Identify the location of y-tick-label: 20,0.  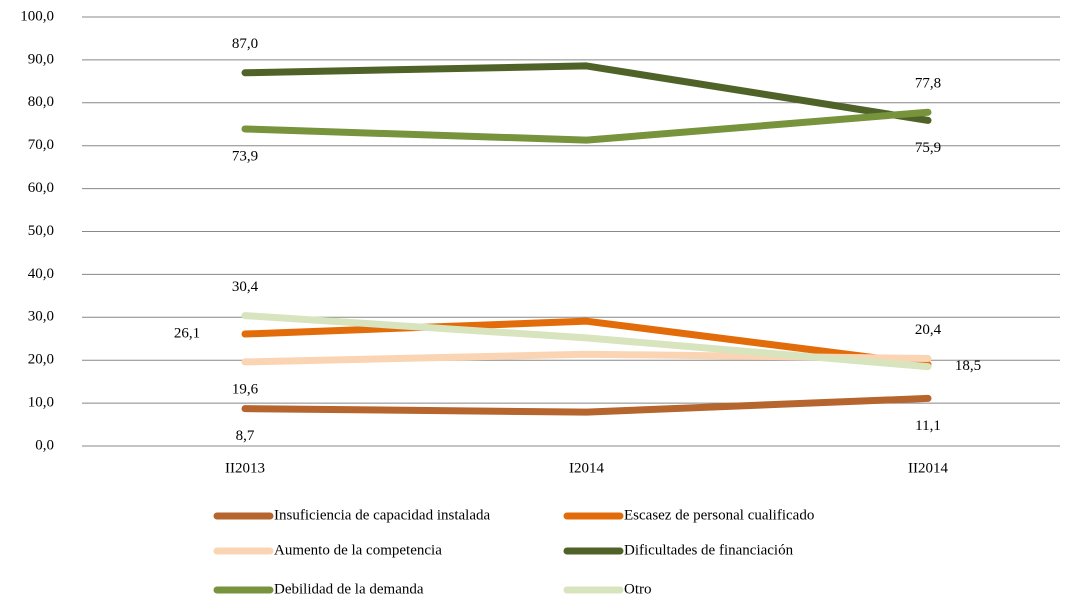
(41, 360).